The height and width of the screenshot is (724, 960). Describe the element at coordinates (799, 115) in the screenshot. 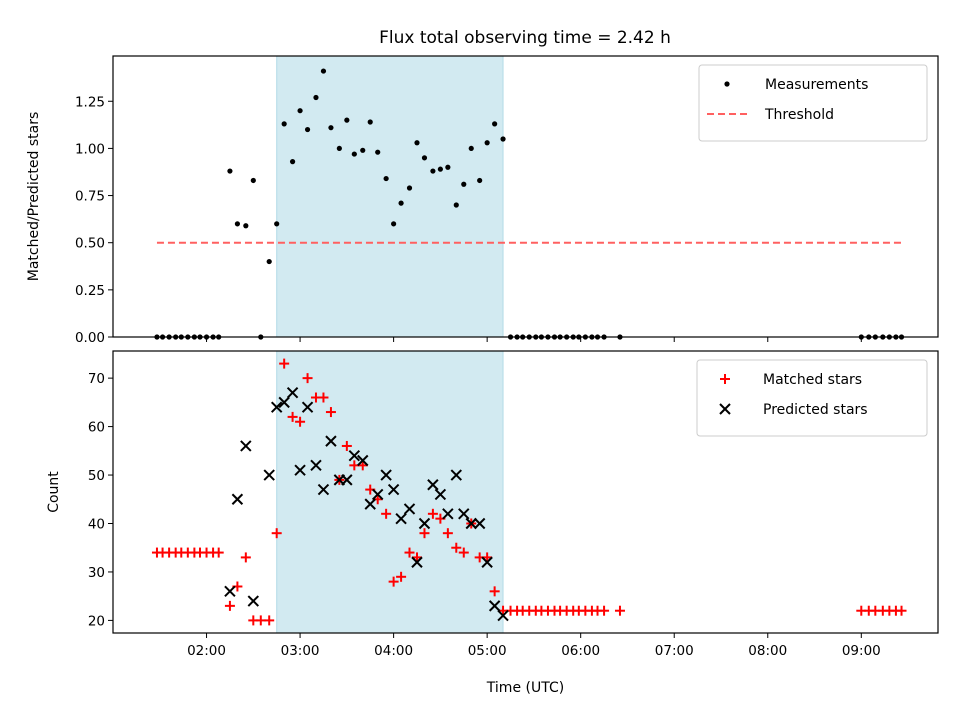

I see `legend-label: Threshold` at that location.